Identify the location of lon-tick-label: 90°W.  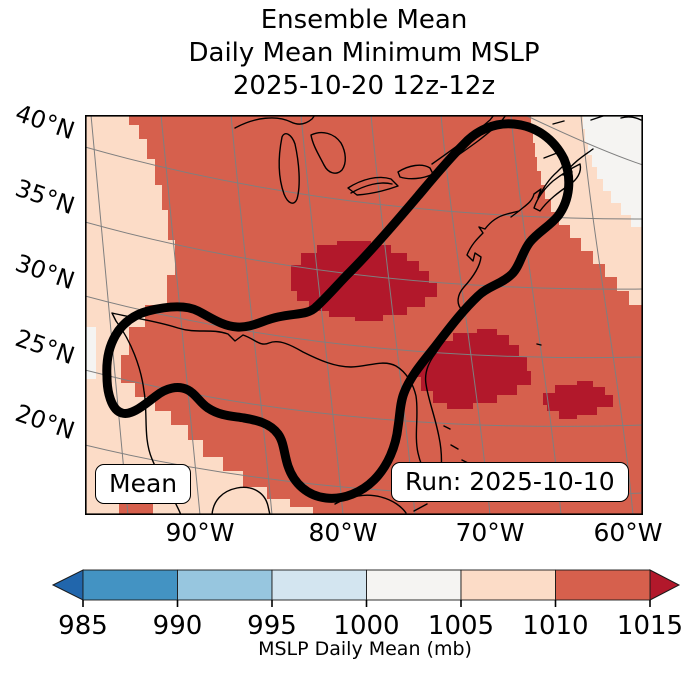
(200, 532).